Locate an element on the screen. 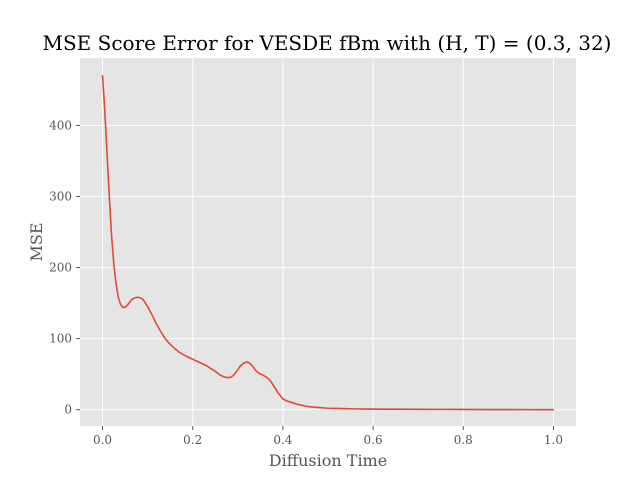  y-tick-label: 100 is located at coordinates (60, 339).